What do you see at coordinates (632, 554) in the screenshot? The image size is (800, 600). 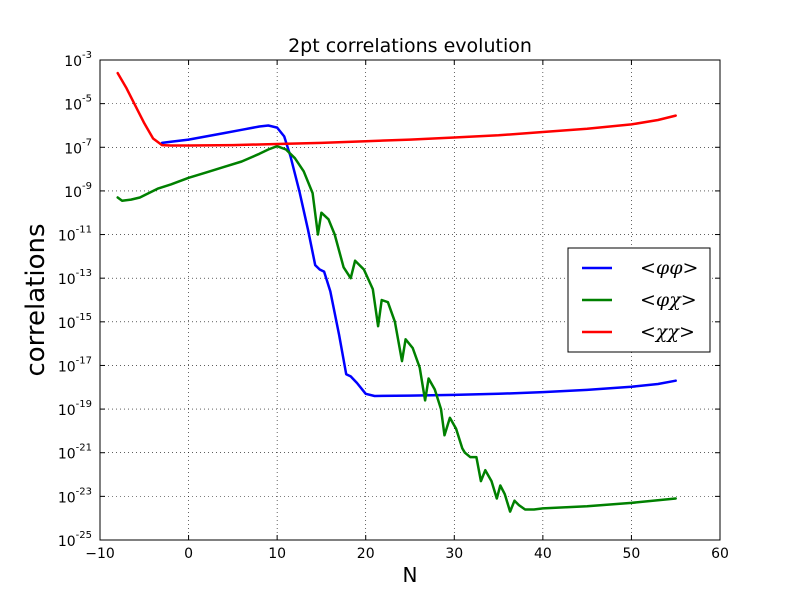 I see `x-tick-label: 50` at bounding box center [632, 554].